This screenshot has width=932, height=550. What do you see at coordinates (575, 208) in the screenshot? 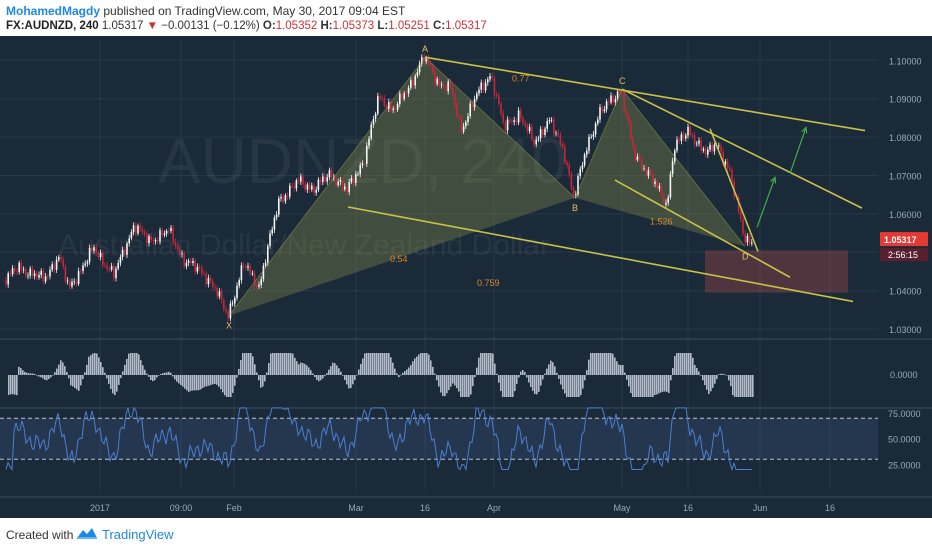
I see `point-label-b: B` at bounding box center [575, 208].